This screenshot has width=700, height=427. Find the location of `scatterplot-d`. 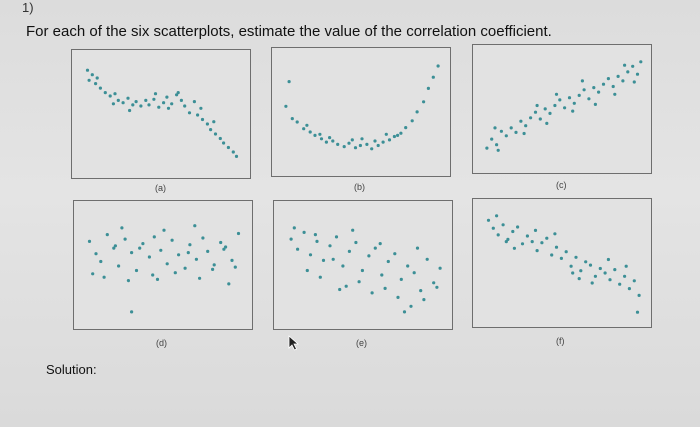

scatterplot-d is located at coordinates (163, 265).